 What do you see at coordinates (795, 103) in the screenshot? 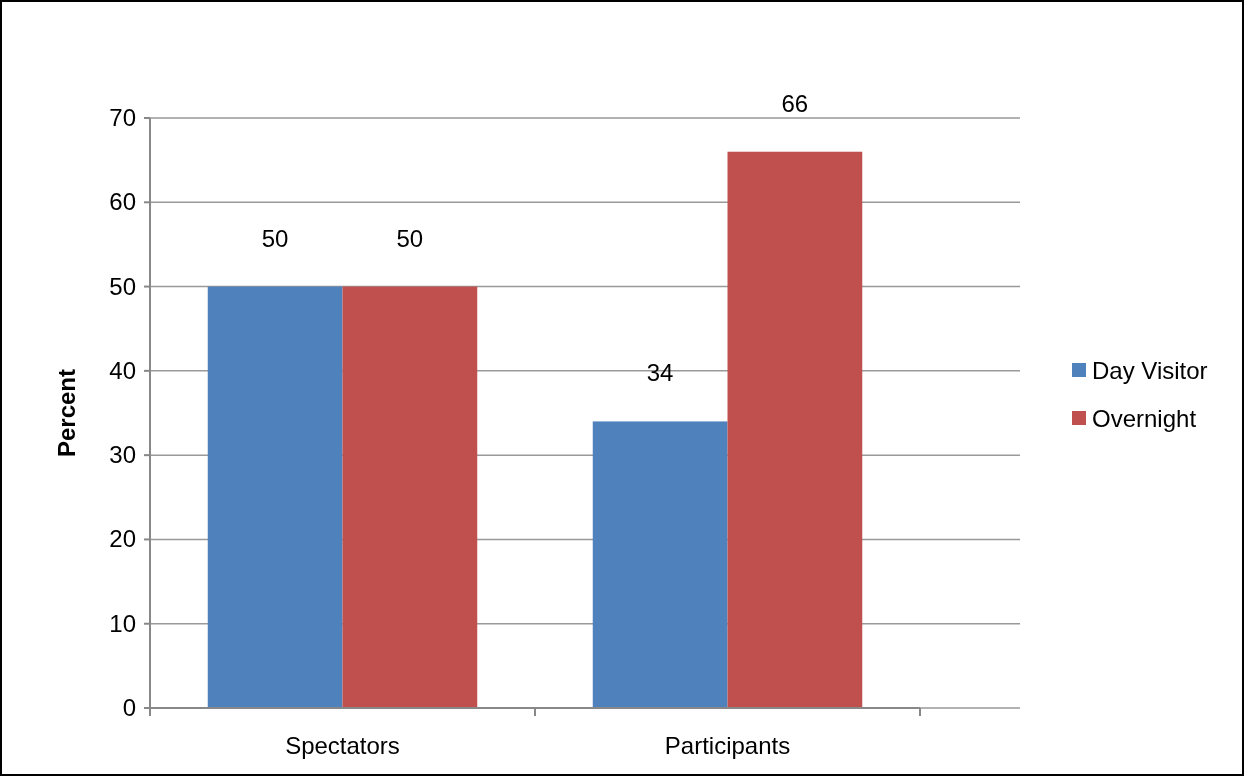
I see `data-label: 66` at bounding box center [795, 103].